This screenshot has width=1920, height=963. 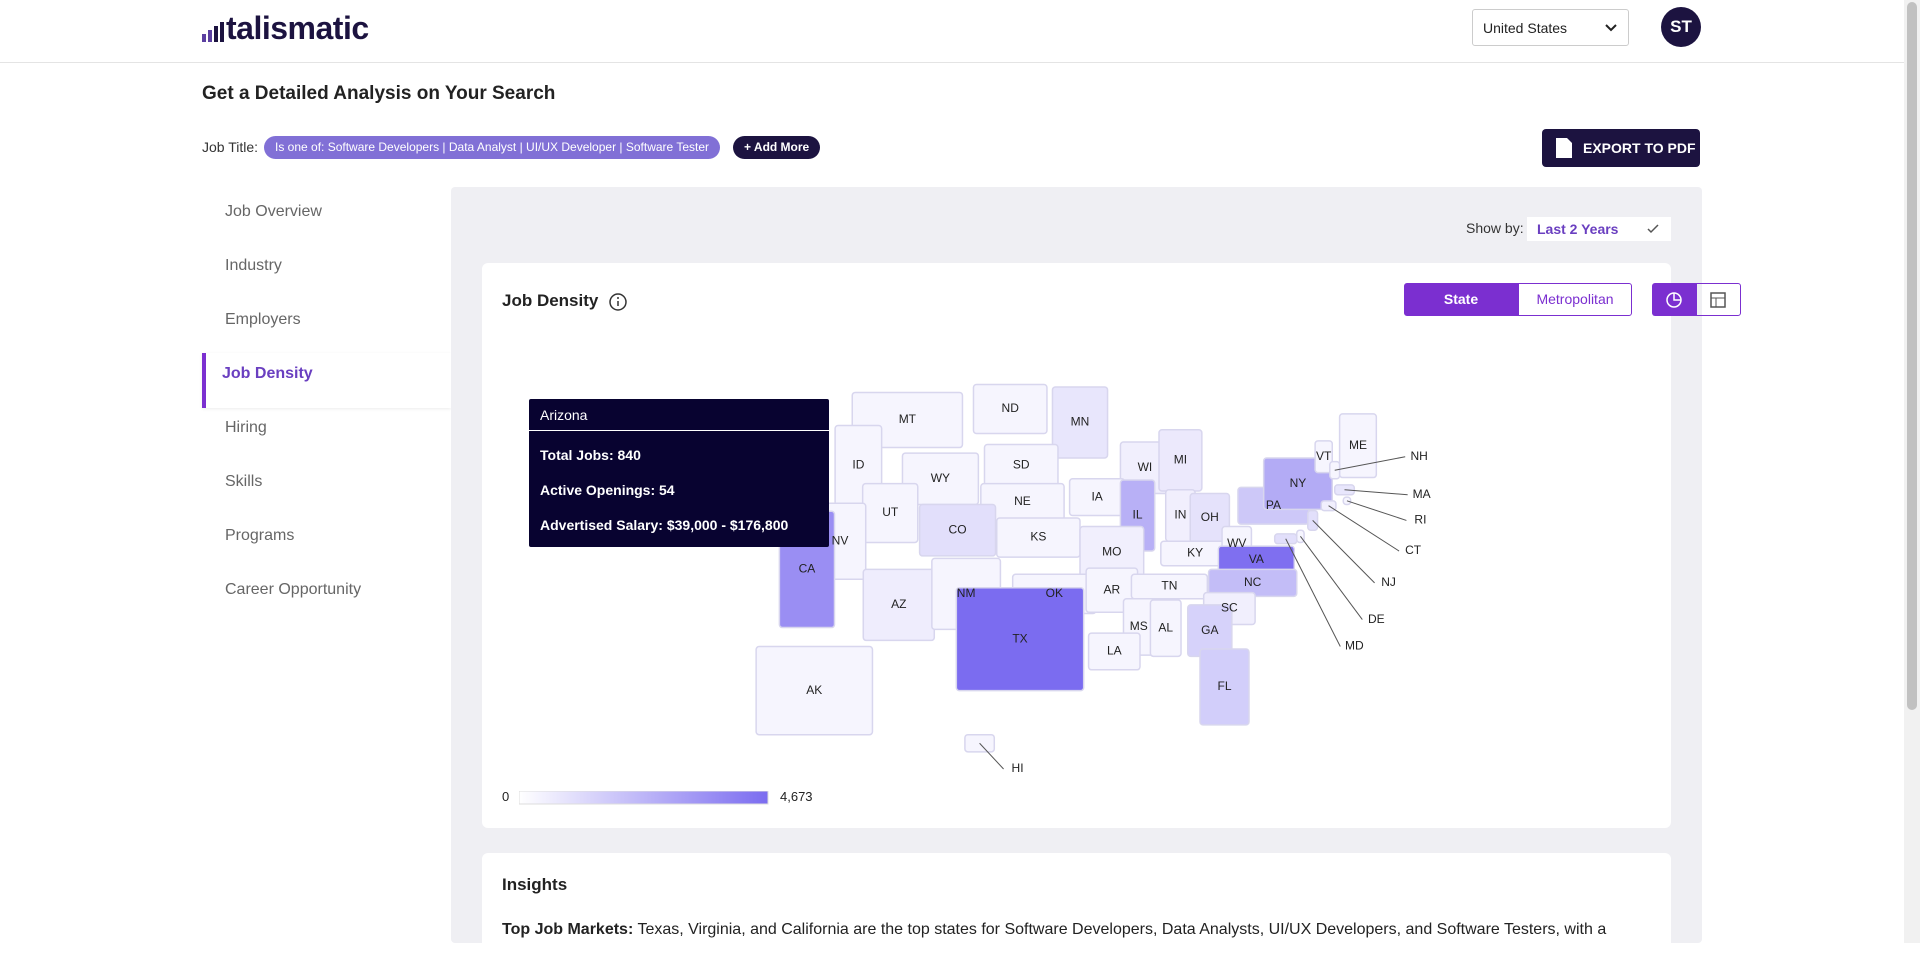 I want to click on toggle-button: Metropolitan, so click(x=1575, y=299).